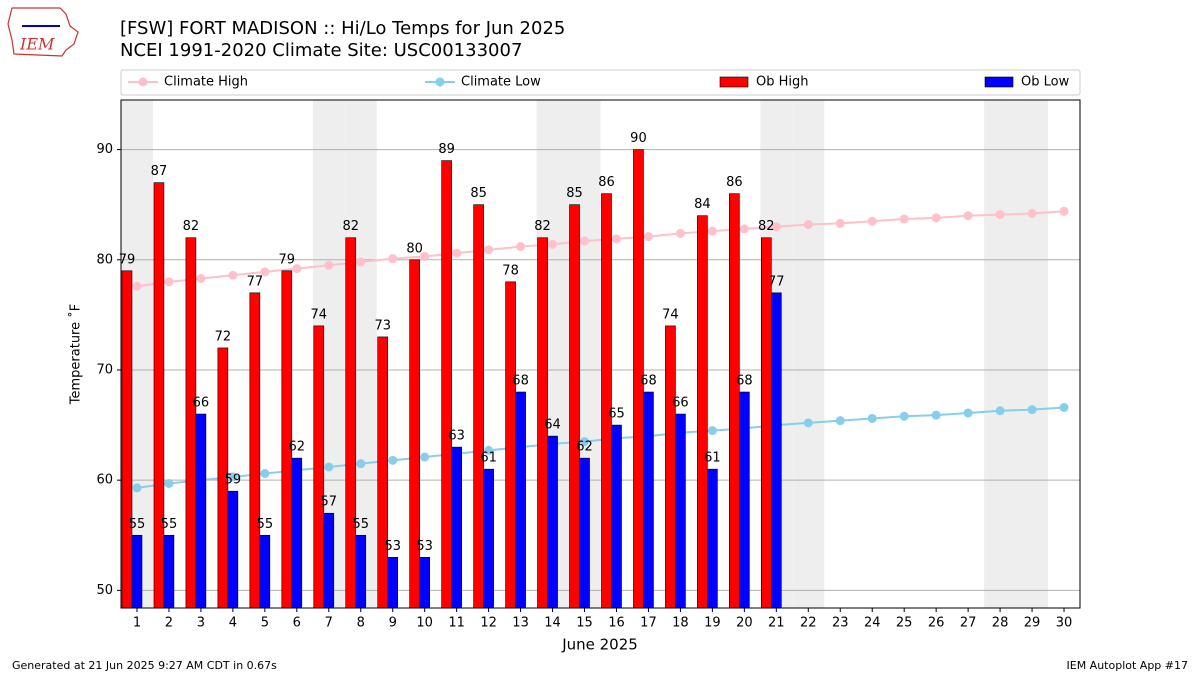 The image size is (1200, 679). I want to click on bar-label: 84, so click(702, 204).